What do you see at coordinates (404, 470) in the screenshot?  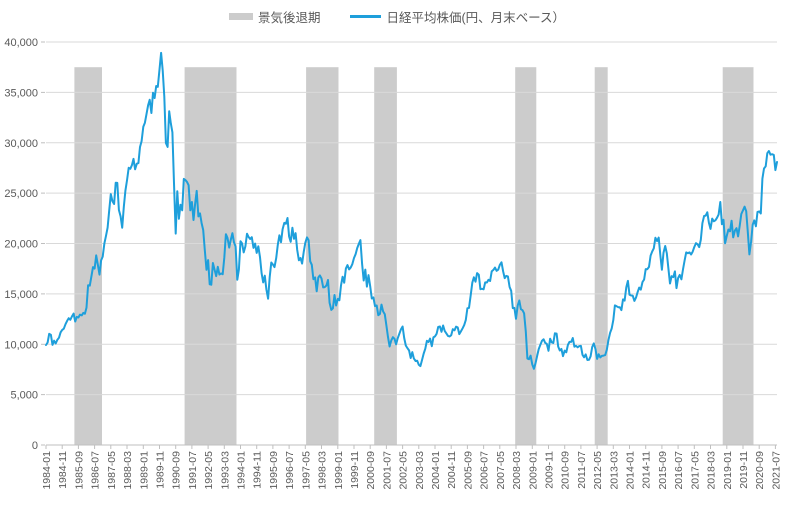 I see `x-tick-label: 2002-05` at bounding box center [404, 470].